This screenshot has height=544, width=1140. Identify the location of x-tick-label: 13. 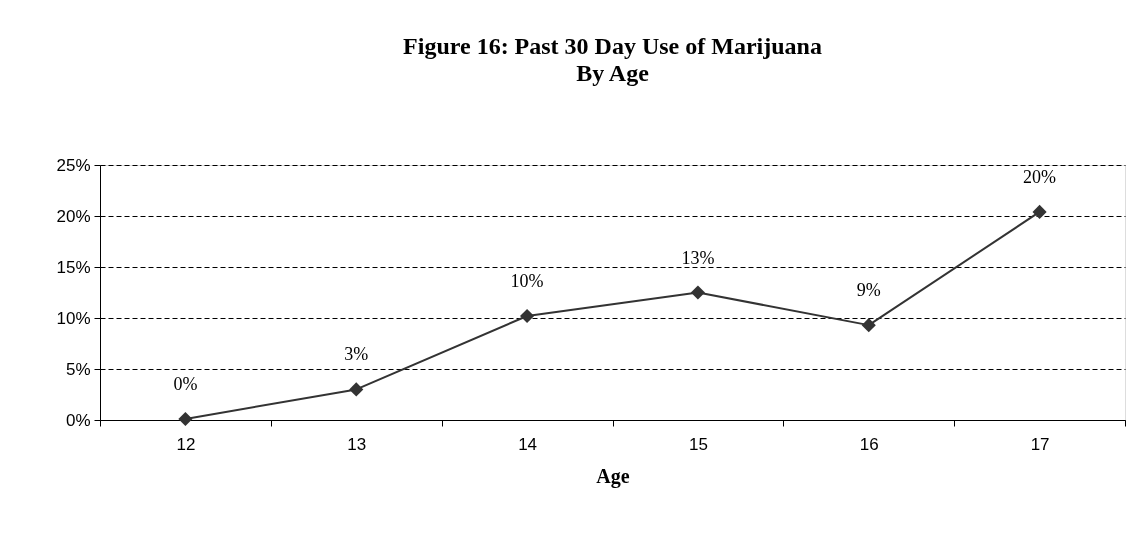
(357, 444).